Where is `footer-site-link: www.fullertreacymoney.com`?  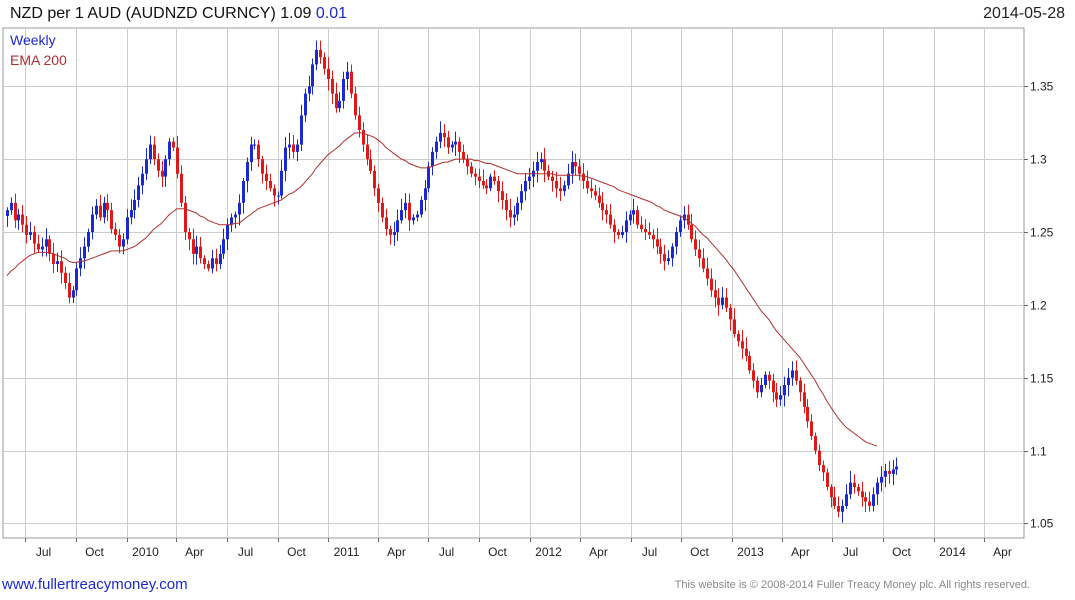 footer-site-link: www.fullertreacymoney.com is located at coordinates (95, 584).